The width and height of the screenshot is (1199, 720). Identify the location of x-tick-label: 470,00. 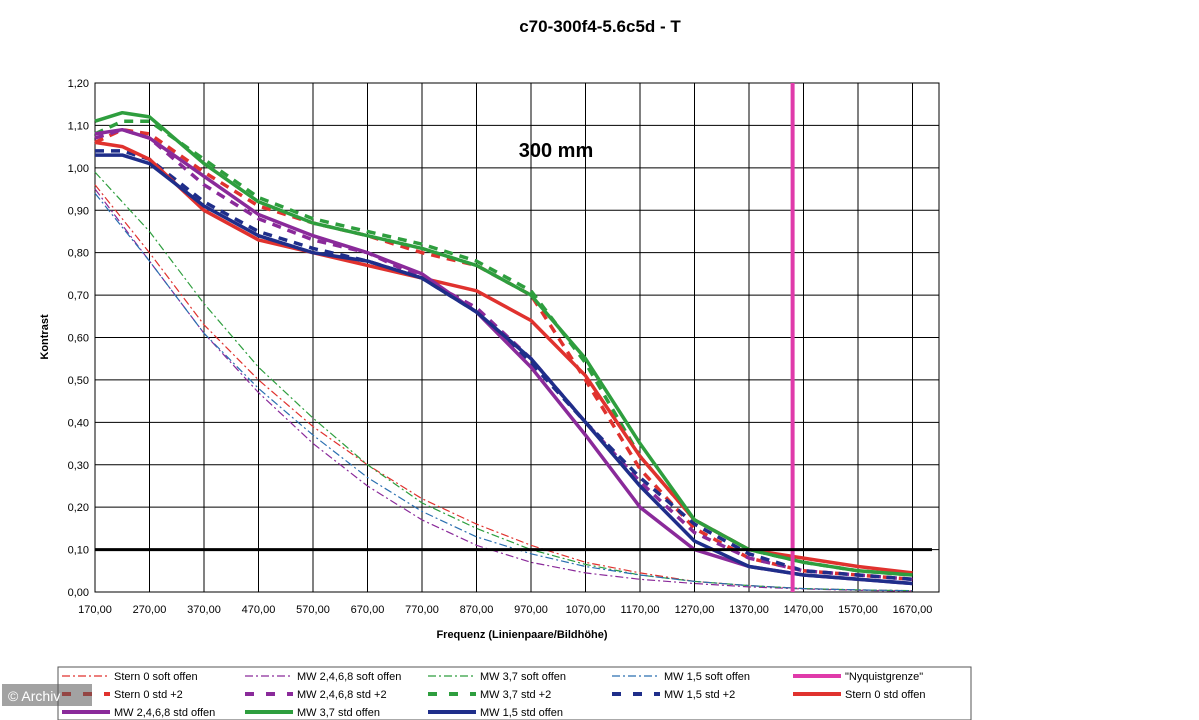
(259, 610).